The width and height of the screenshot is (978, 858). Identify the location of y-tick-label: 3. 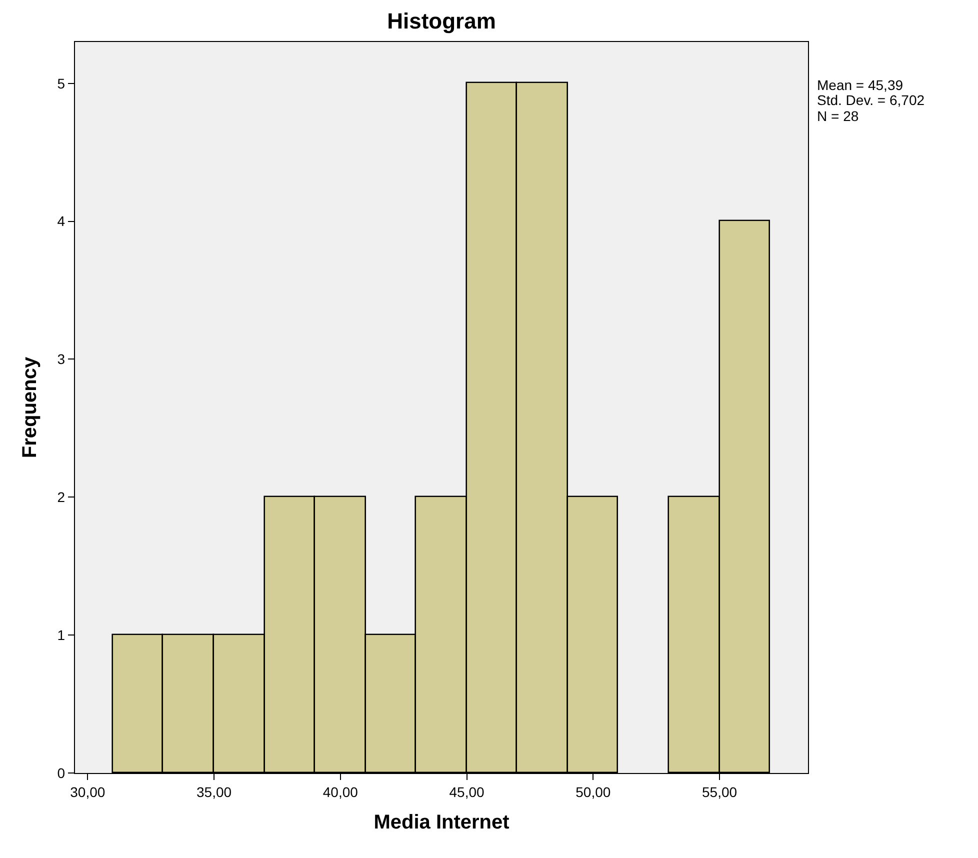
(61, 359).